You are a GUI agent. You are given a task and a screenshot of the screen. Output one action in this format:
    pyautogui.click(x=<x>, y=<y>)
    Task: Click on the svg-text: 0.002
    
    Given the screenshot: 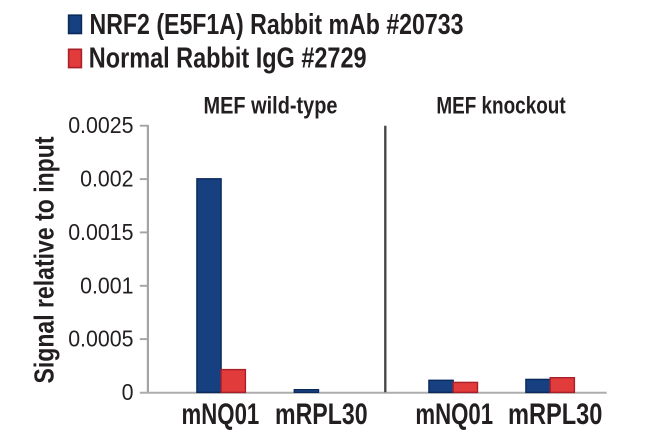 What is the action you would take?
    pyautogui.click(x=106, y=179)
    